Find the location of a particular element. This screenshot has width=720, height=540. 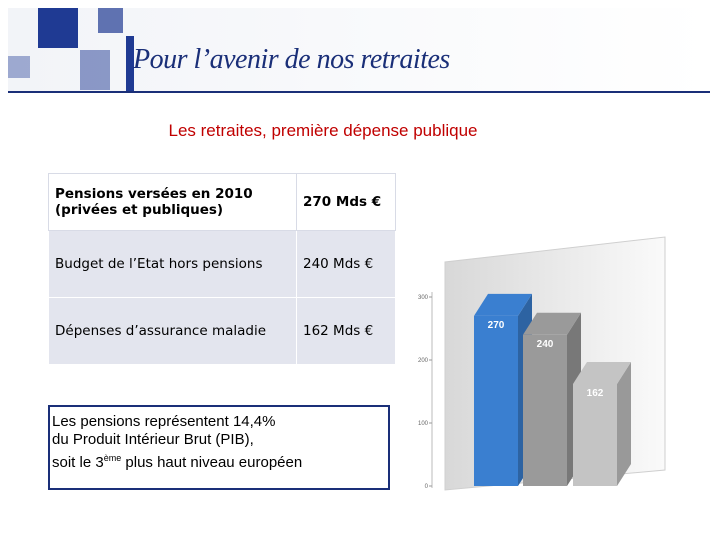

callout-line: soit le 3ème plus haut niveau européen is located at coordinates (220, 460).